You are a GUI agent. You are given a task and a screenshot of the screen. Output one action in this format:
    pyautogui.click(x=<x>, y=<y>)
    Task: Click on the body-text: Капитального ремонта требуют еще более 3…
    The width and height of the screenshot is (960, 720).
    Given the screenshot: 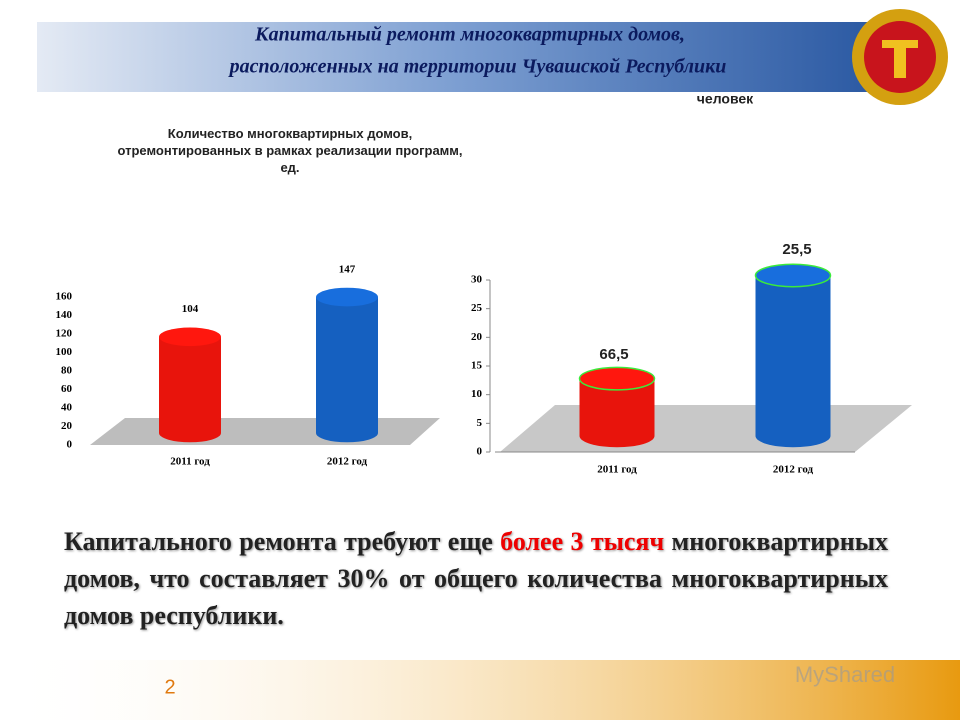 What is the action you would take?
    pyautogui.click(x=476, y=578)
    